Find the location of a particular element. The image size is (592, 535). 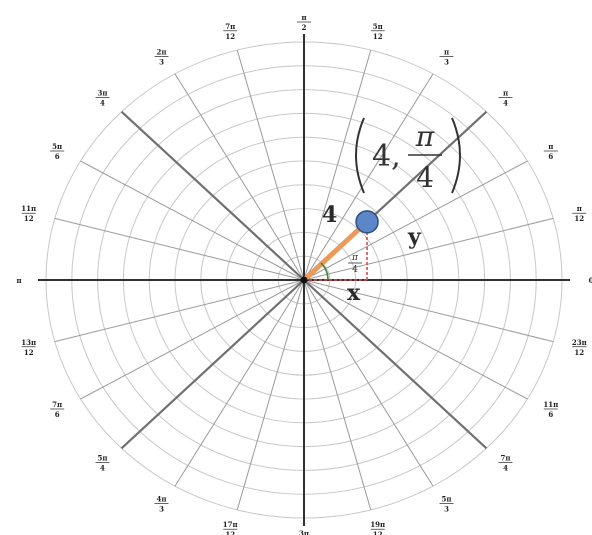

angle-tick-label: 5π6 is located at coordinates (57, 151).